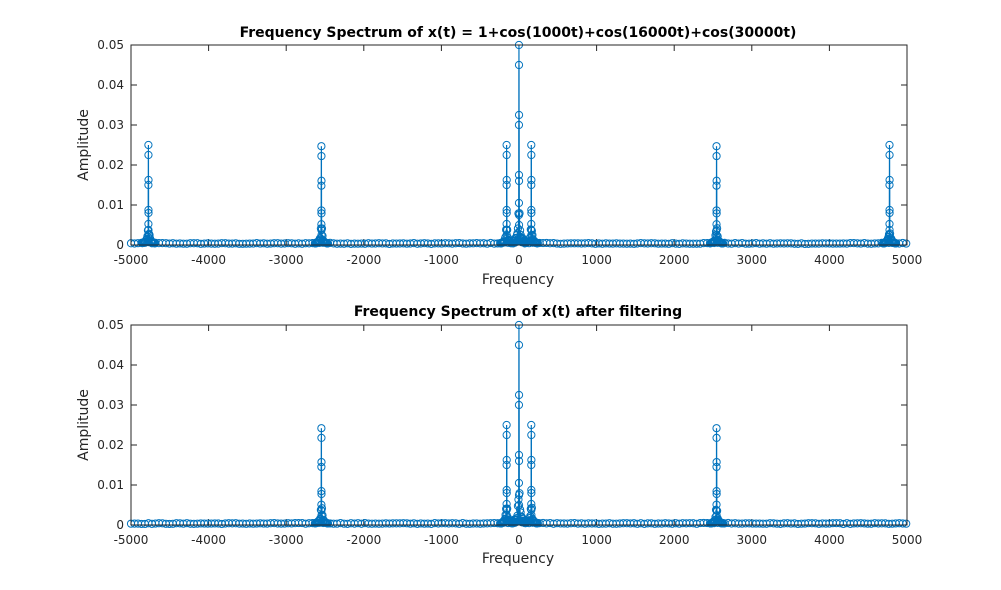 This screenshot has width=1001, height=590. Describe the element at coordinates (363, 540) in the screenshot. I see `x-tick-label: -2000` at that location.